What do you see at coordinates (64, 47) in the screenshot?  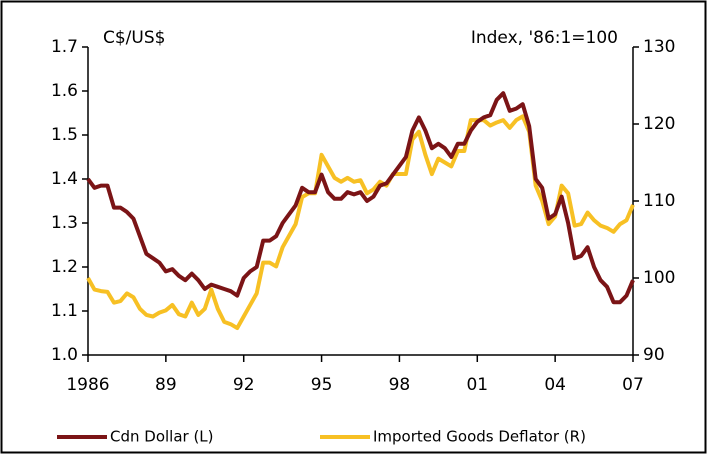 I see `y-tick-label: 1.7` at bounding box center [64, 47].